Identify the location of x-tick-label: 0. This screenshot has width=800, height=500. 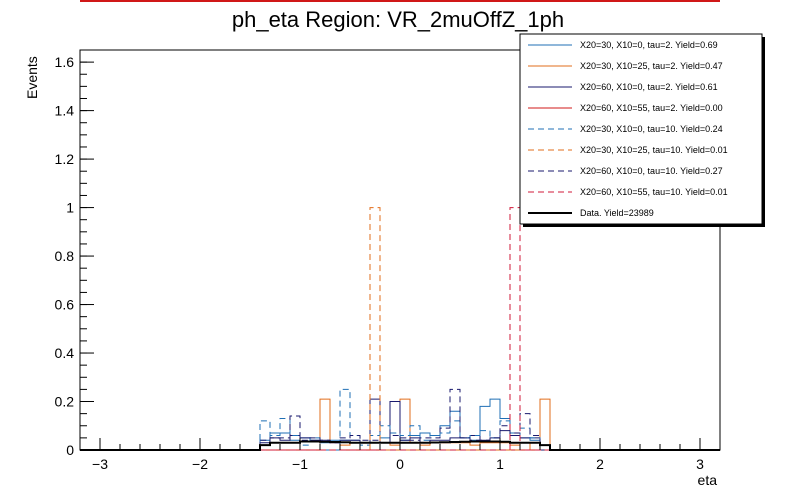
(400, 464).